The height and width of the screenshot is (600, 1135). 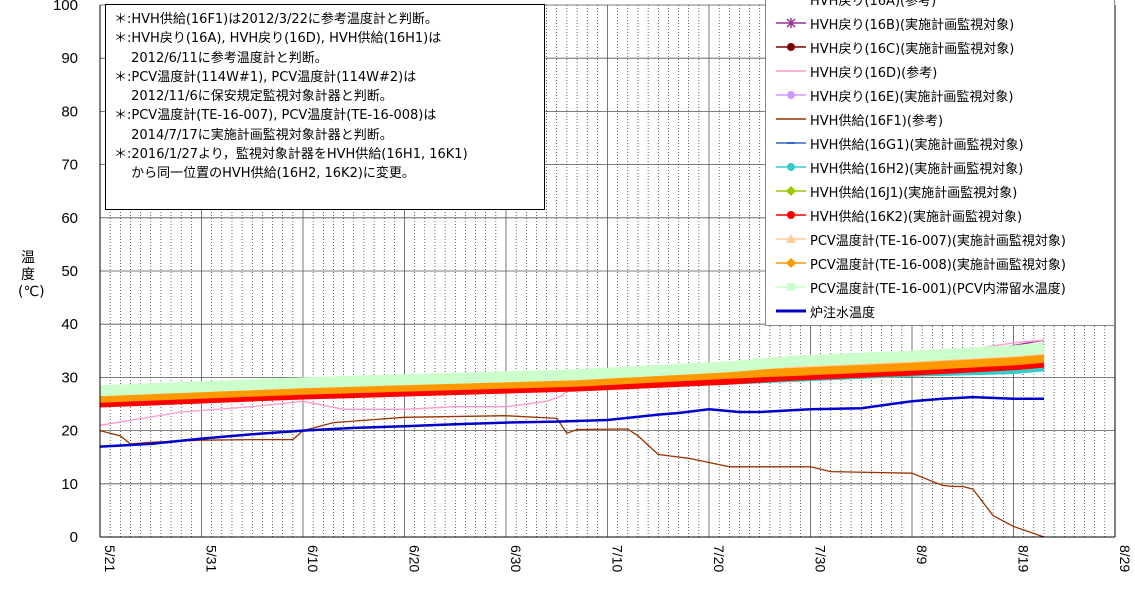 I want to click on legend-item: HVH供給(16J1)(実施計画監視対象), so click(x=944, y=191).